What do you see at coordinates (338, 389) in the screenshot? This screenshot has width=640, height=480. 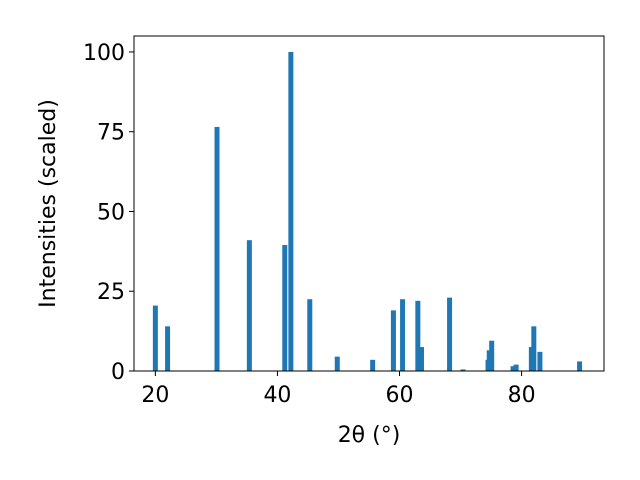 I see `x-axis-ticks: 20 40 60 80` at bounding box center [338, 389].